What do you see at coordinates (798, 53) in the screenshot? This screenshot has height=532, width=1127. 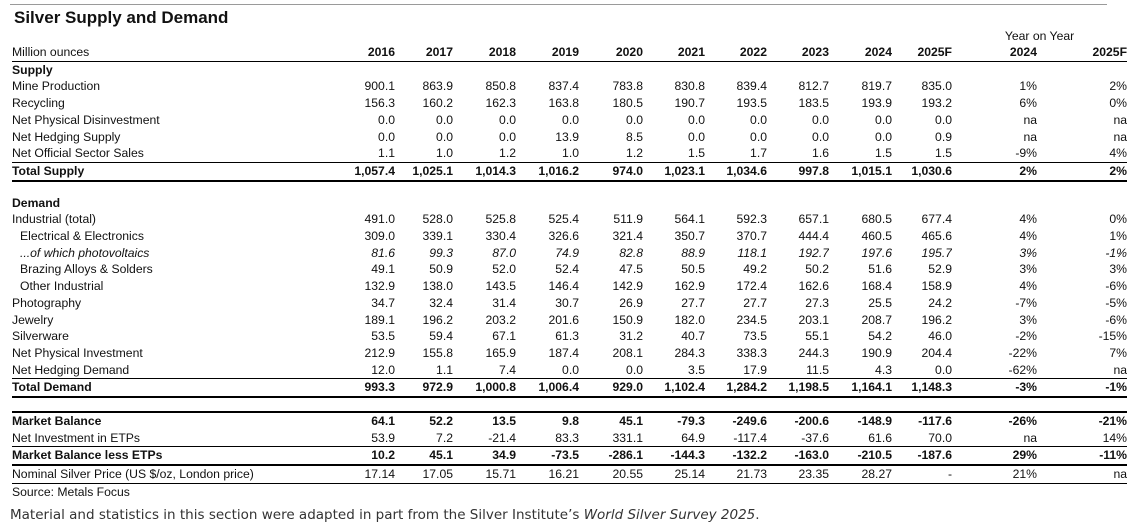 I see `year-header: 2023` at bounding box center [798, 53].